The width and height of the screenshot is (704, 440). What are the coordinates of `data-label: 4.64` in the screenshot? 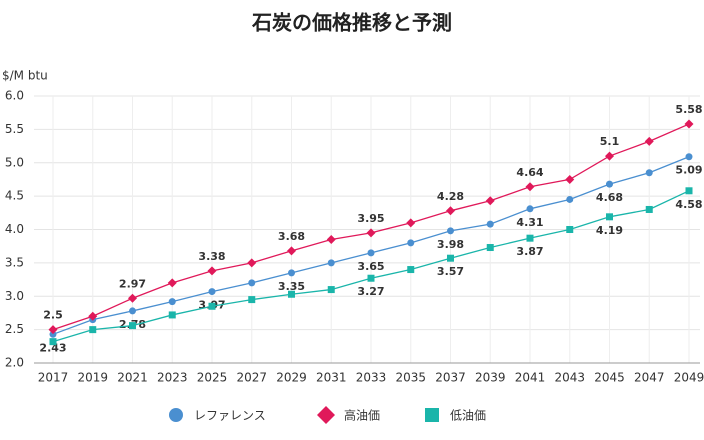 It's located at (529, 172).